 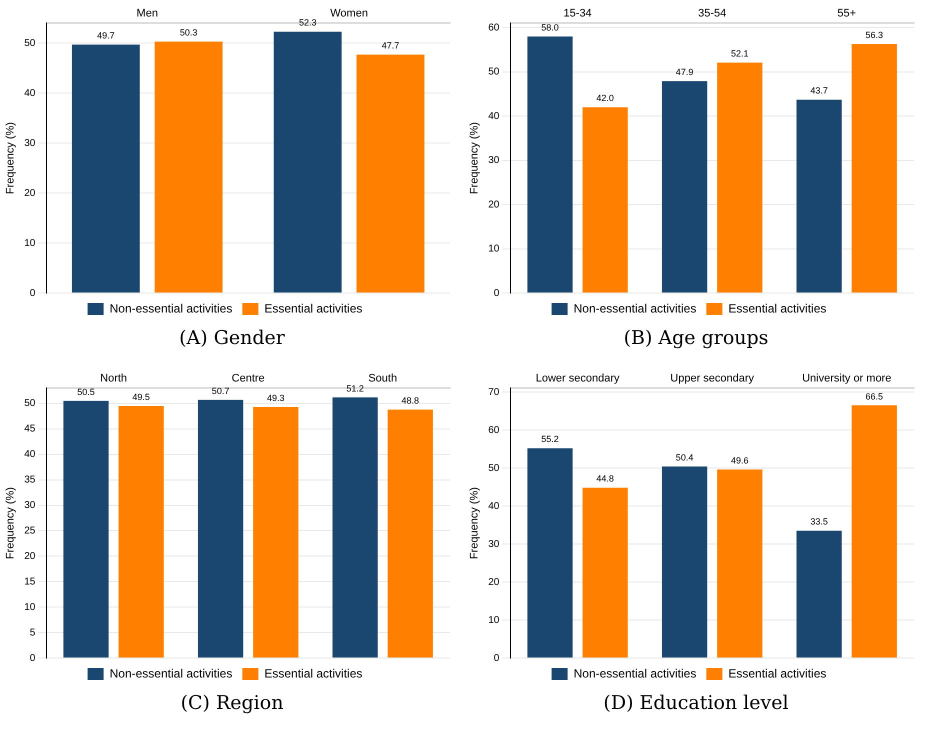 What do you see at coordinates (307, 23) in the screenshot?
I see `data-label: 52.3` at bounding box center [307, 23].